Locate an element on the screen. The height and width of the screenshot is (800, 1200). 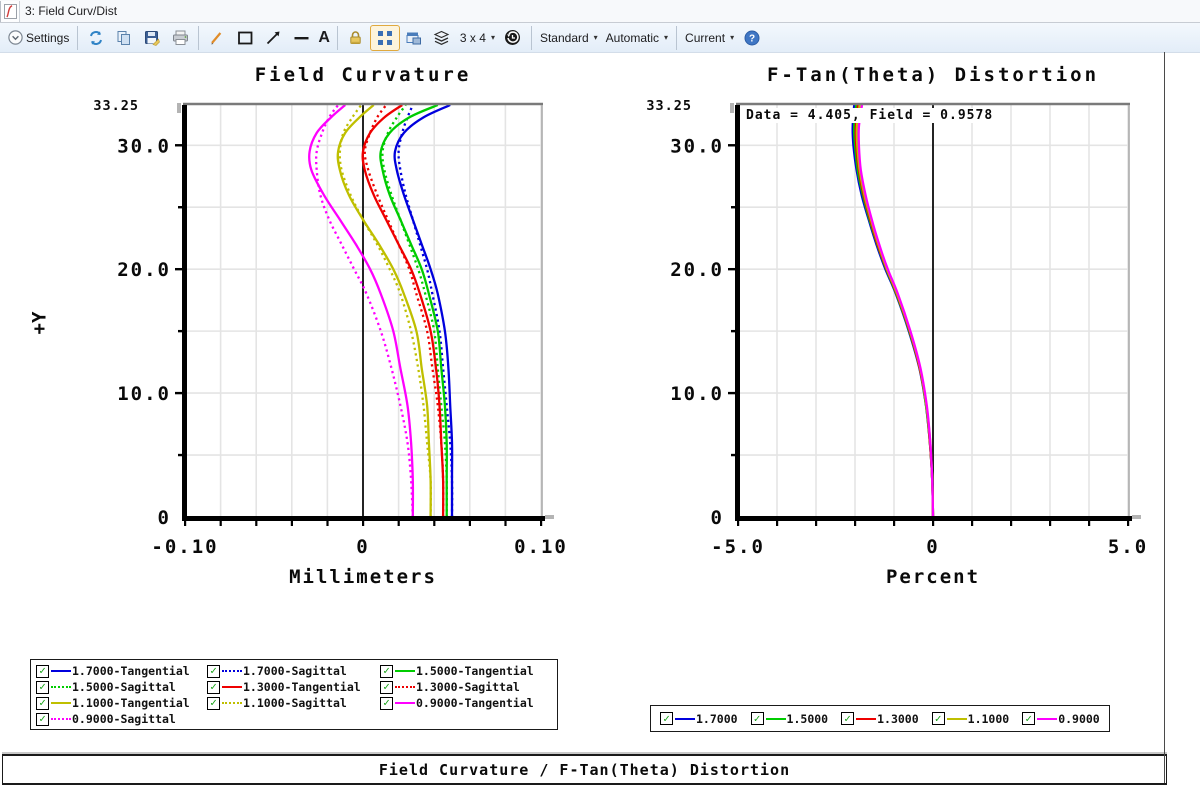
help-button: ? is located at coordinates (752, 38).